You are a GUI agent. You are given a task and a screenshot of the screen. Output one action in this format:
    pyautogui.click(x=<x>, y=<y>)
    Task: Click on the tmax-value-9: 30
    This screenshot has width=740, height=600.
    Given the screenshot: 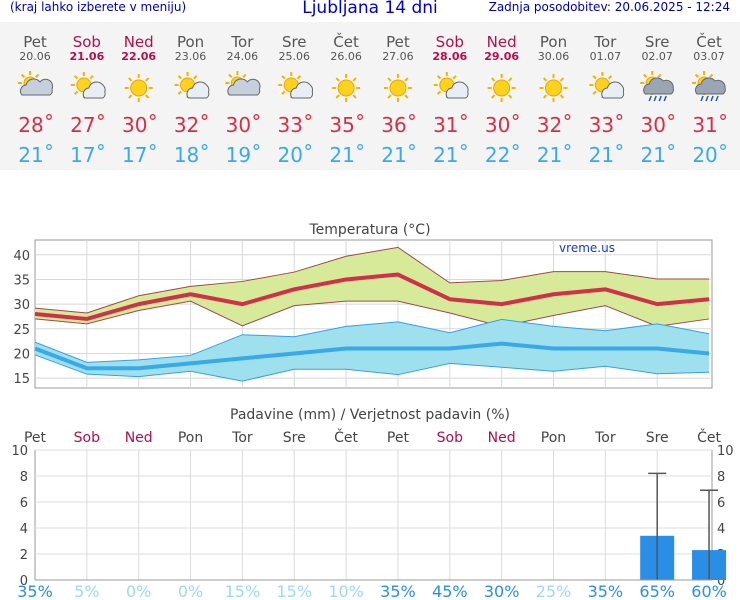 What is the action you would take?
    pyautogui.click(x=497, y=125)
    